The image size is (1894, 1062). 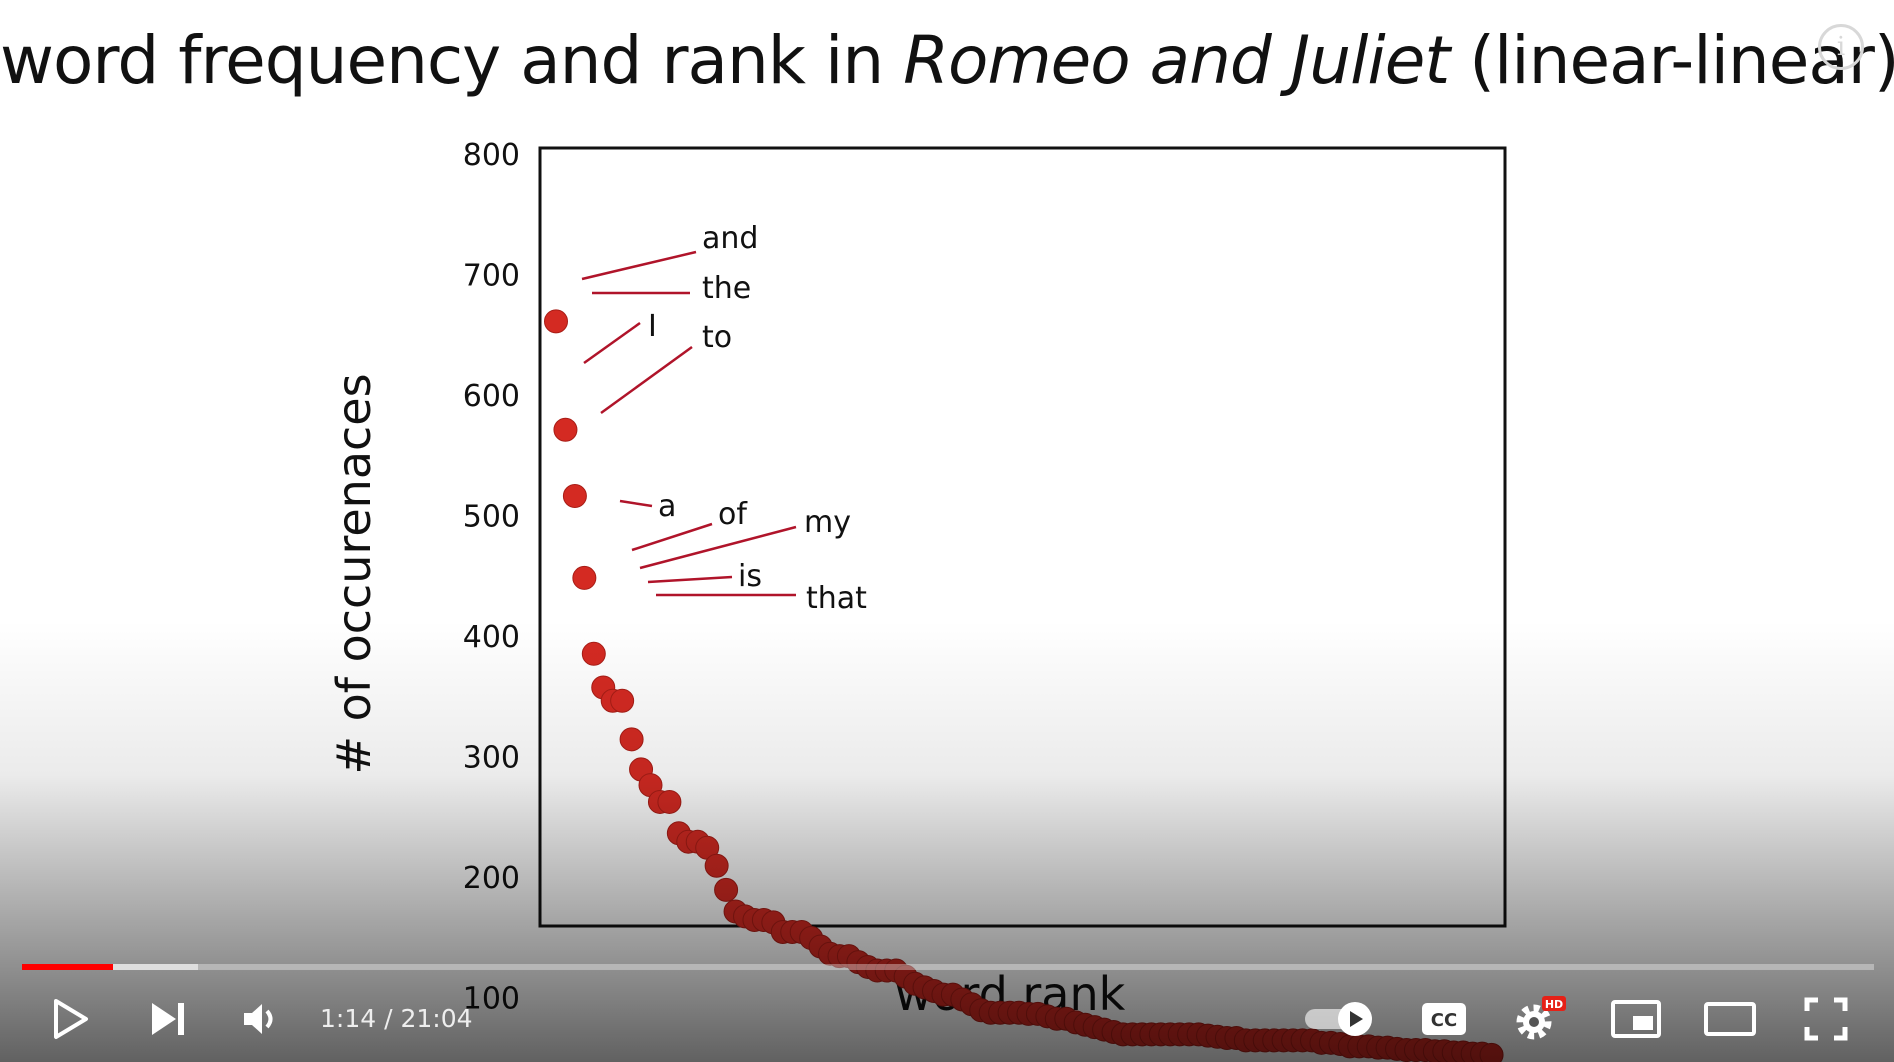 I want to click on annotation-label-my: my, so click(x=827, y=522).